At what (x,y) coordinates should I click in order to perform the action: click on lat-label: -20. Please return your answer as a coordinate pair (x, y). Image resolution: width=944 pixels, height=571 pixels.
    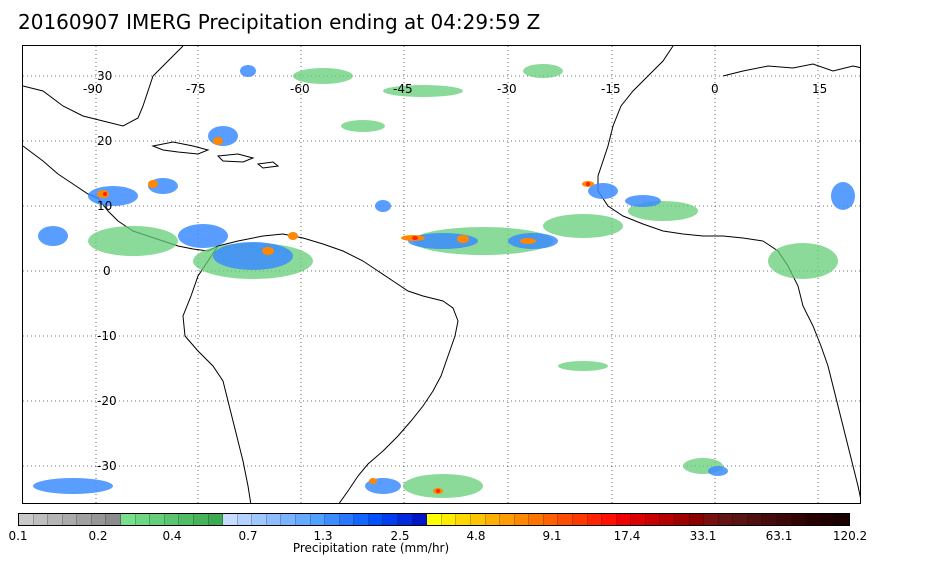
    Looking at the image, I should click on (107, 401).